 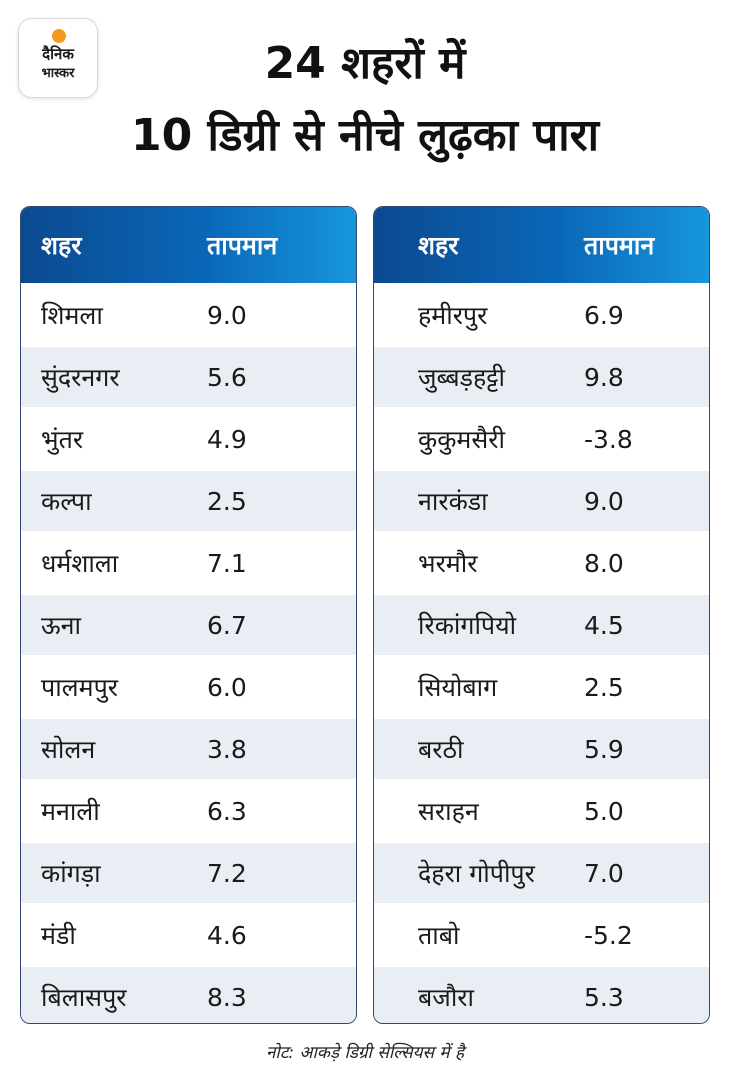 What do you see at coordinates (604, 997) in the screenshot?
I see `temperature-cell: 5.3` at bounding box center [604, 997].